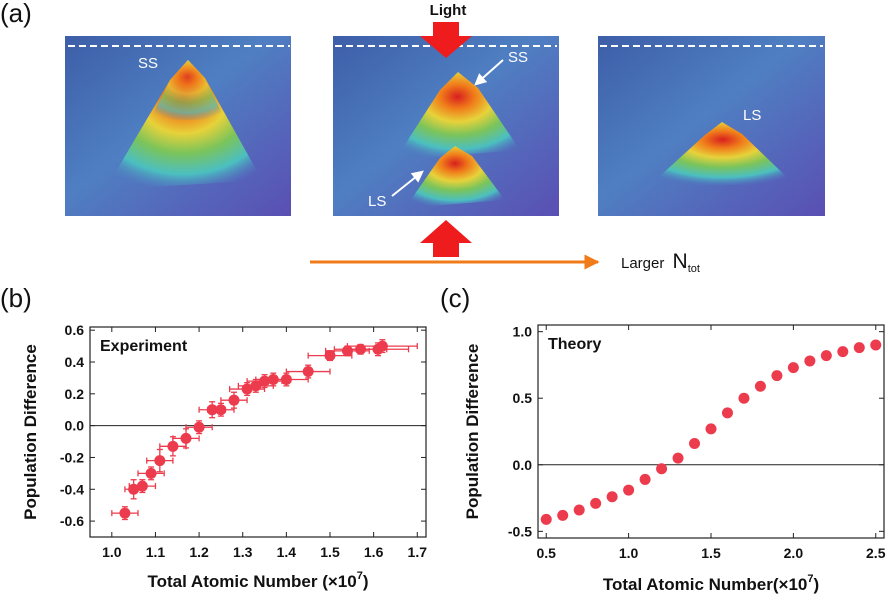  What do you see at coordinates (472, 432) in the screenshot?
I see `theory-y-axis-label: Population Difference` at bounding box center [472, 432].